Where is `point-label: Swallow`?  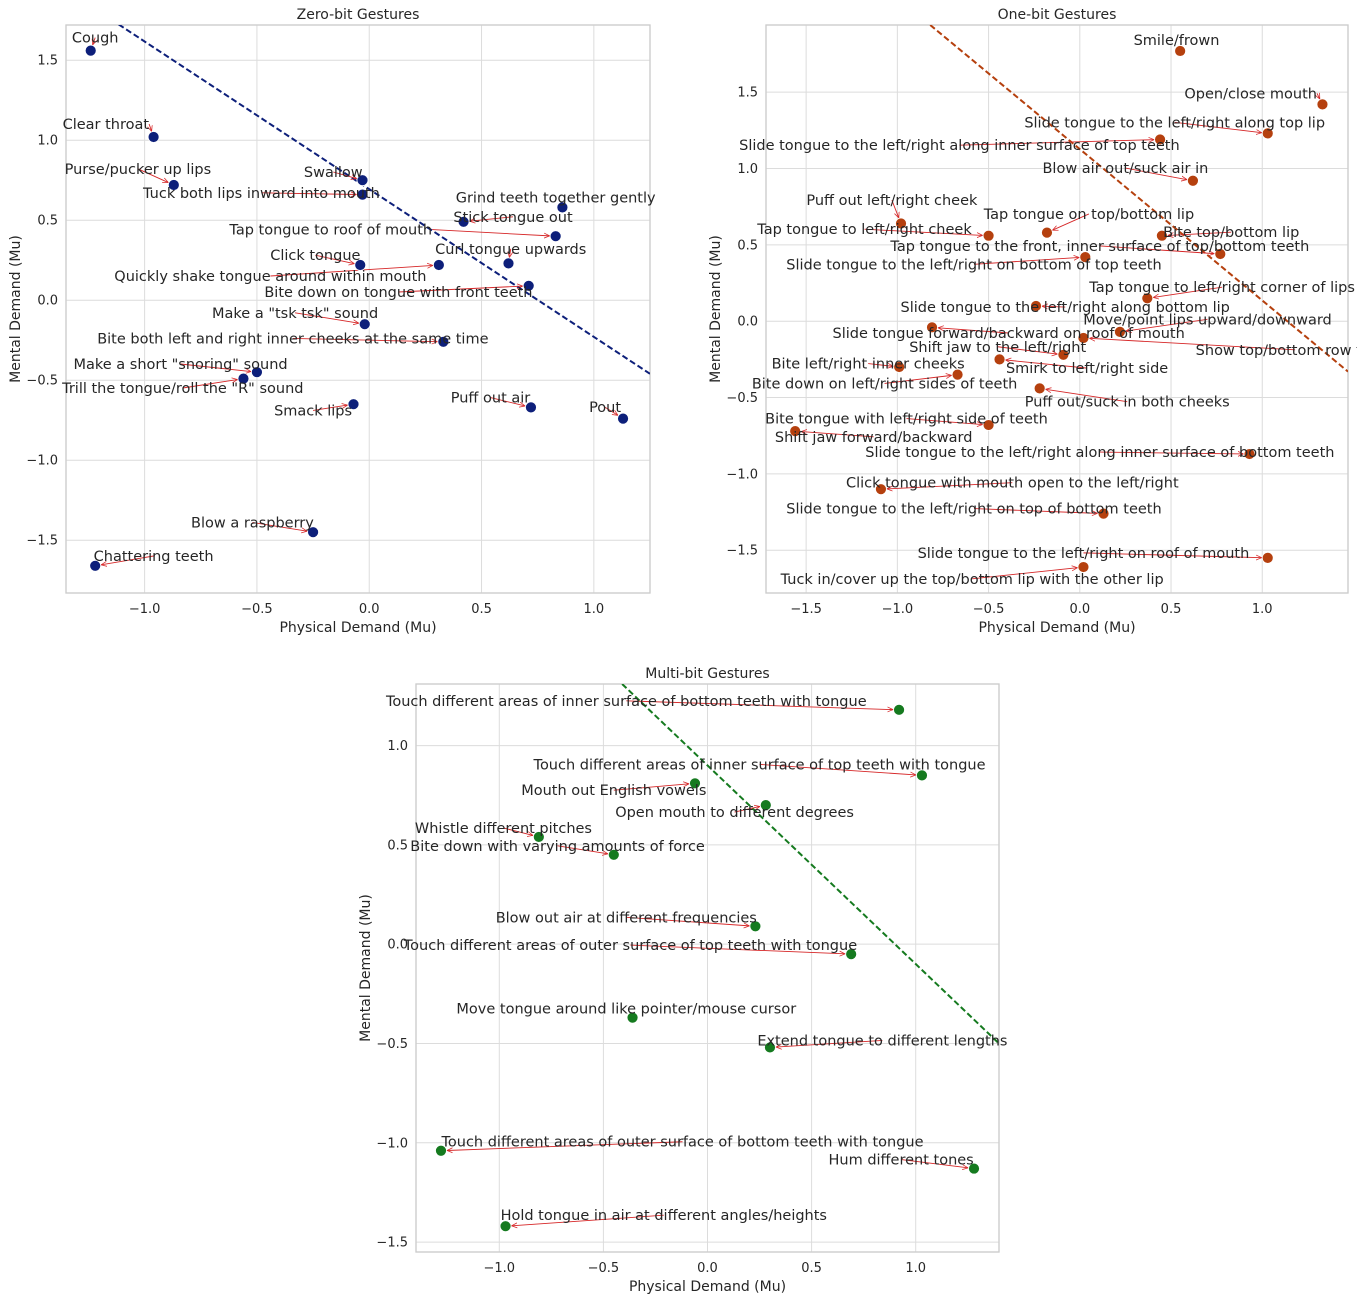
point-label: Swallow is located at coordinates (333, 173).